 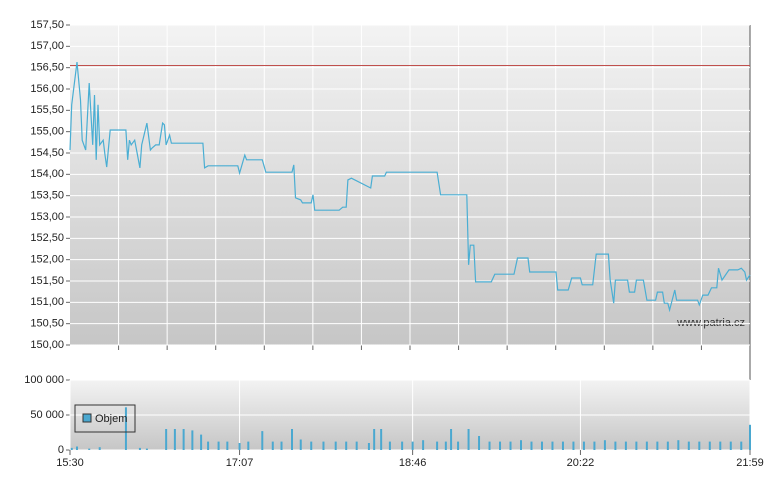 What do you see at coordinates (47, 345) in the screenshot?
I see `y-tick-label: 150,00` at bounding box center [47, 345].